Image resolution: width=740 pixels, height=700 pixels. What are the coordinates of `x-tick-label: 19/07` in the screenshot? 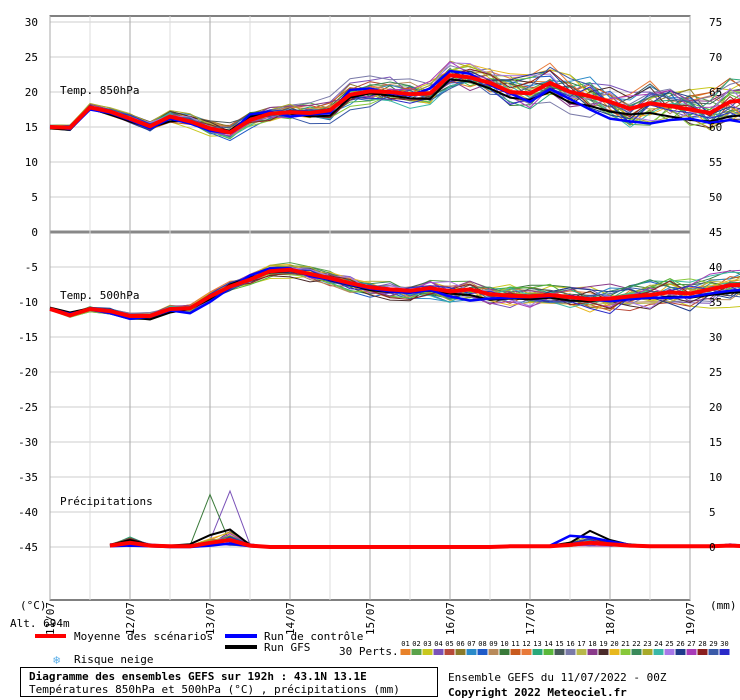 It's located at (690, 618).